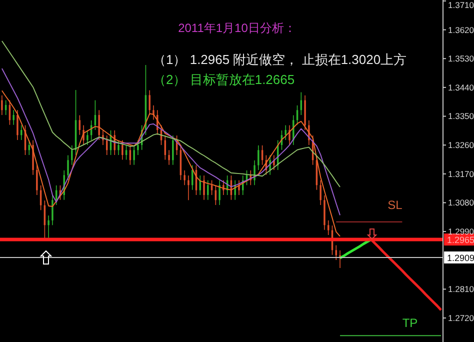  Describe the element at coordinates (395, 205) in the screenshot. I see `annotation: SL` at that location.